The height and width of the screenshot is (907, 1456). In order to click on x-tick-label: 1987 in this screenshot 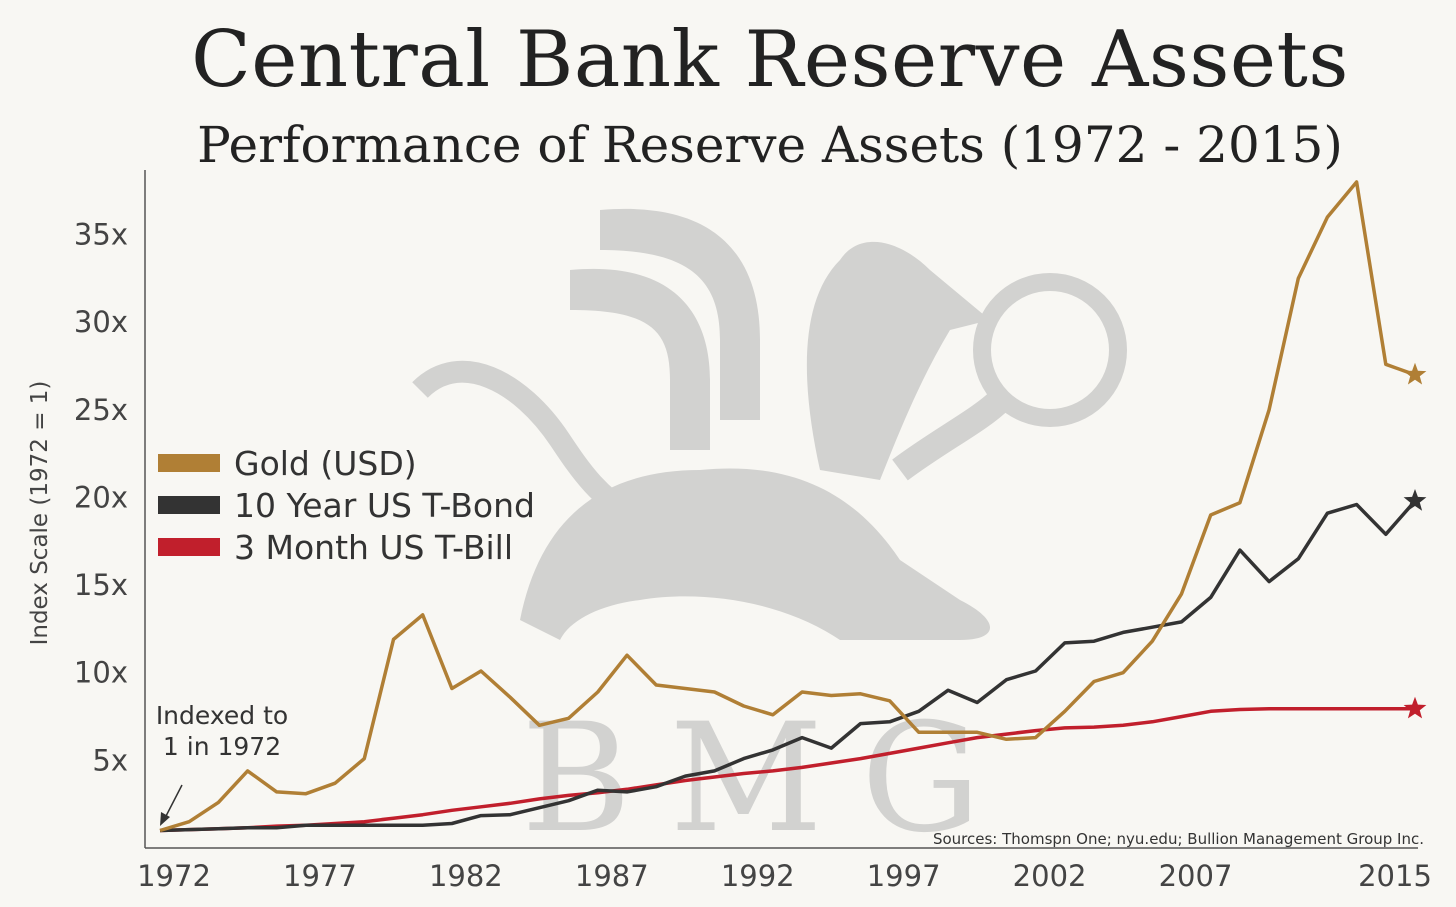, I will do `click(612, 876)`.